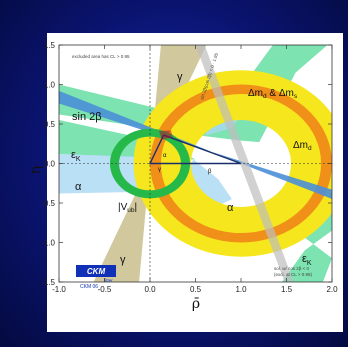 The width and height of the screenshot is (348, 347). What do you see at coordinates (108, 280) in the screenshot?
I see `logo-sub1: fitter` at bounding box center [108, 280].